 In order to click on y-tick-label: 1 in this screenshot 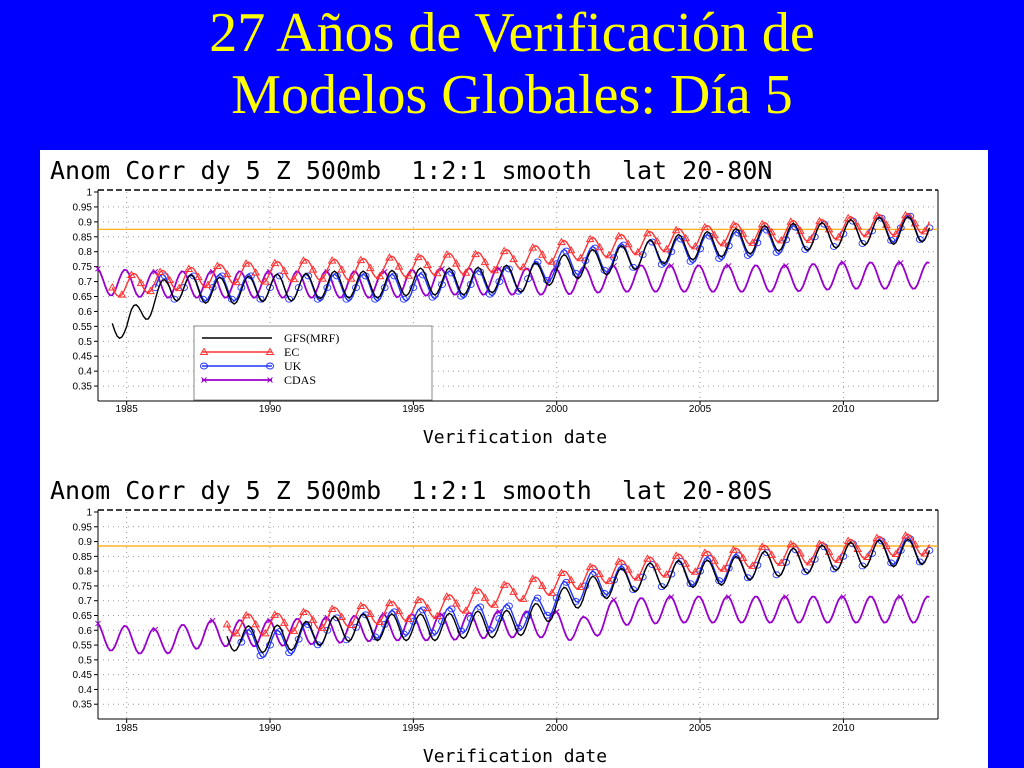, I will do `click(89, 193)`.